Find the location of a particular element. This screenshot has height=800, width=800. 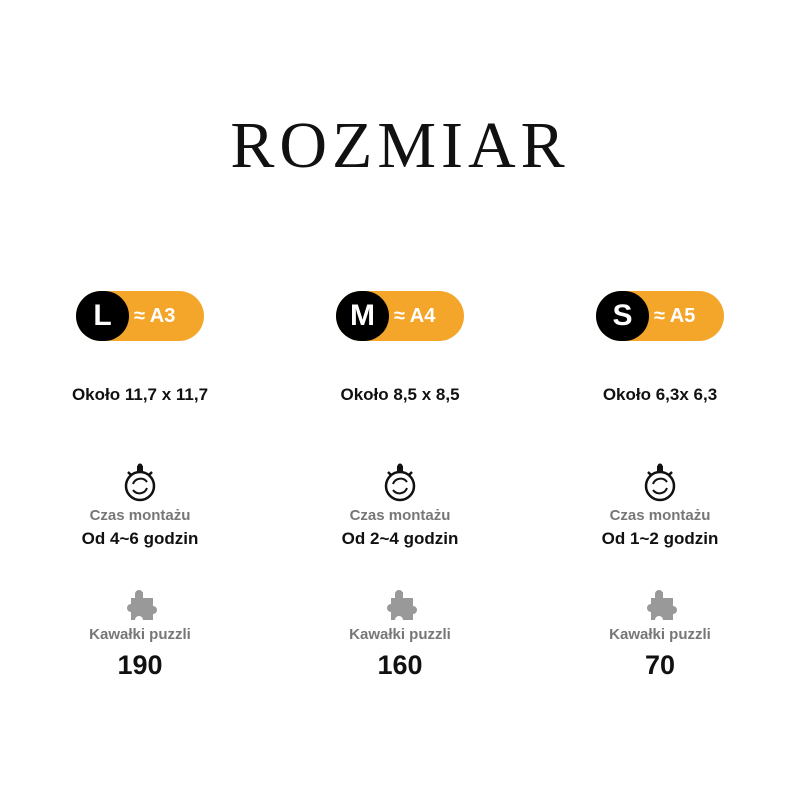

pieces-count: 190 is located at coordinates (140, 665).